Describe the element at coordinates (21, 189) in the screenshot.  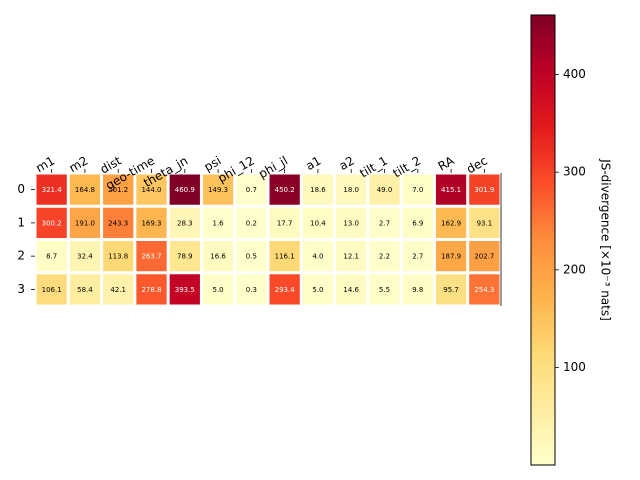
I see `y-tick-label: 0` at that location.